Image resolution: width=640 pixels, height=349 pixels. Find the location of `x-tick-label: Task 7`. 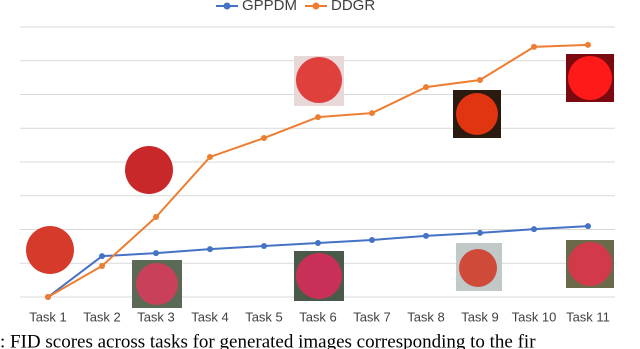

x-tick-label: Task 7 is located at coordinates (372, 316).